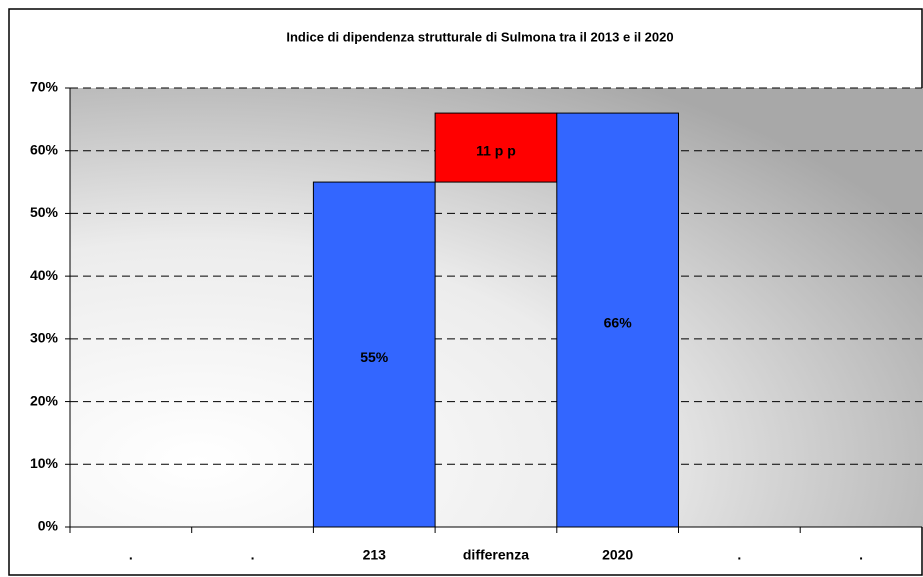  What do you see at coordinates (44, 338) in the screenshot?
I see `y-tick-label: 30%` at bounding box center [44, 338].